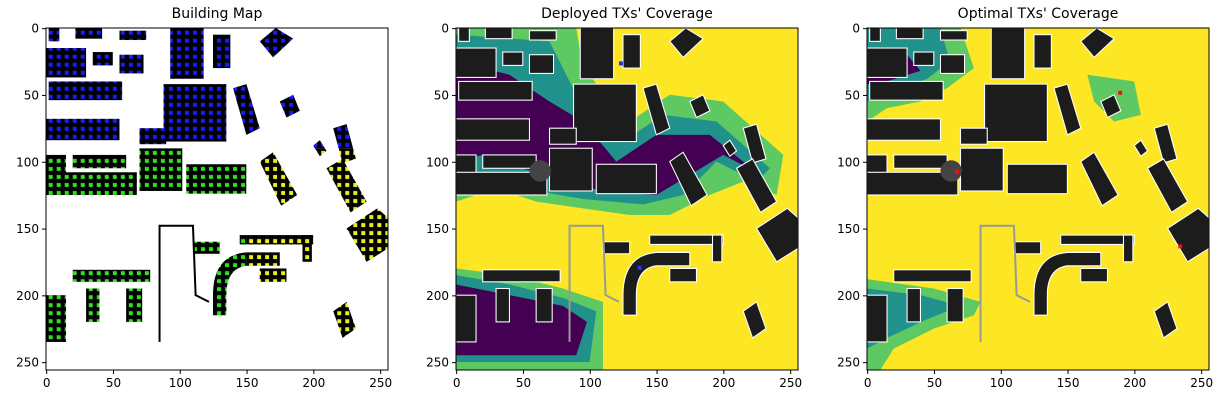 The image size is (1224, 411). I want to click on chart-title: Optimal TXs' Coverage, so click(1038, 14).